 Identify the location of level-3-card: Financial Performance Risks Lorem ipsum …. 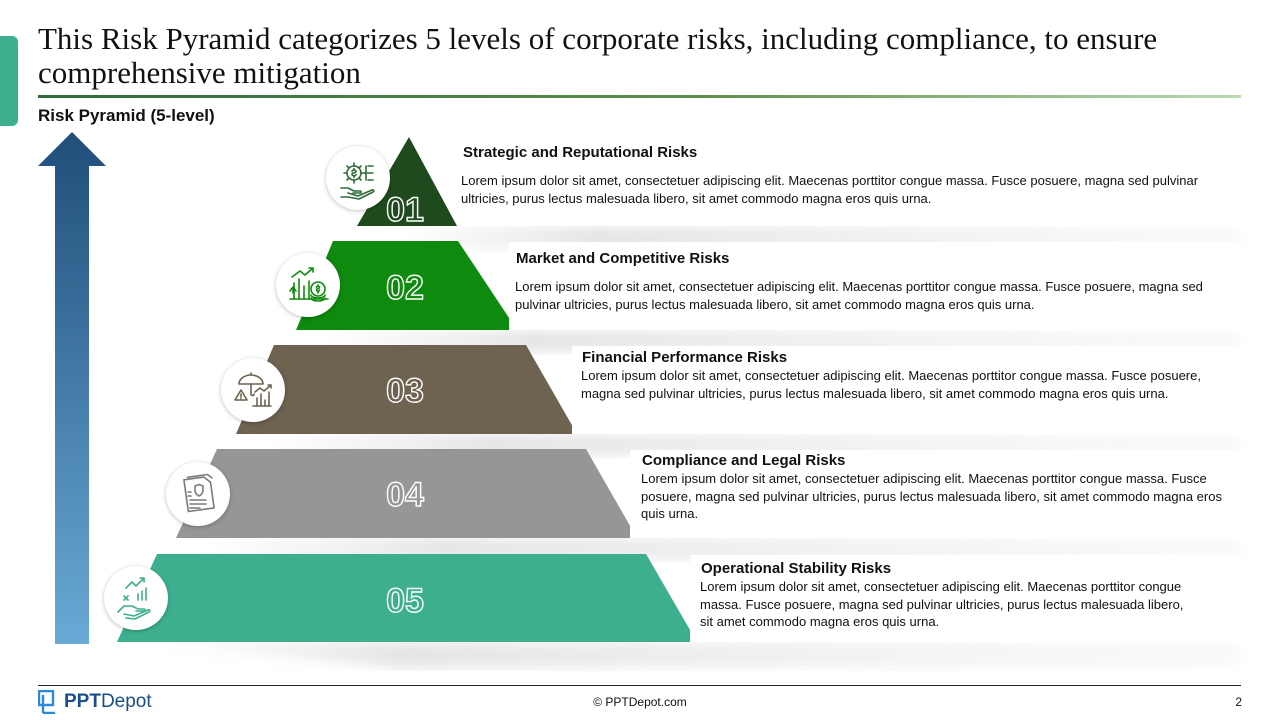
(907, 390).